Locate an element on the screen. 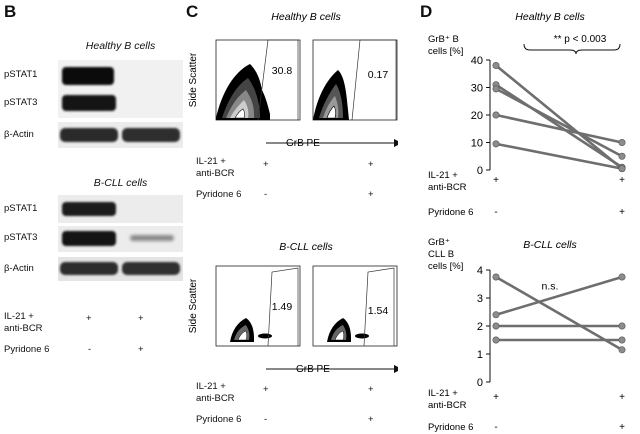 The height and width of the screenshot is (434, 640). y-tick-label: 30 is located at coordinates (477, 89).